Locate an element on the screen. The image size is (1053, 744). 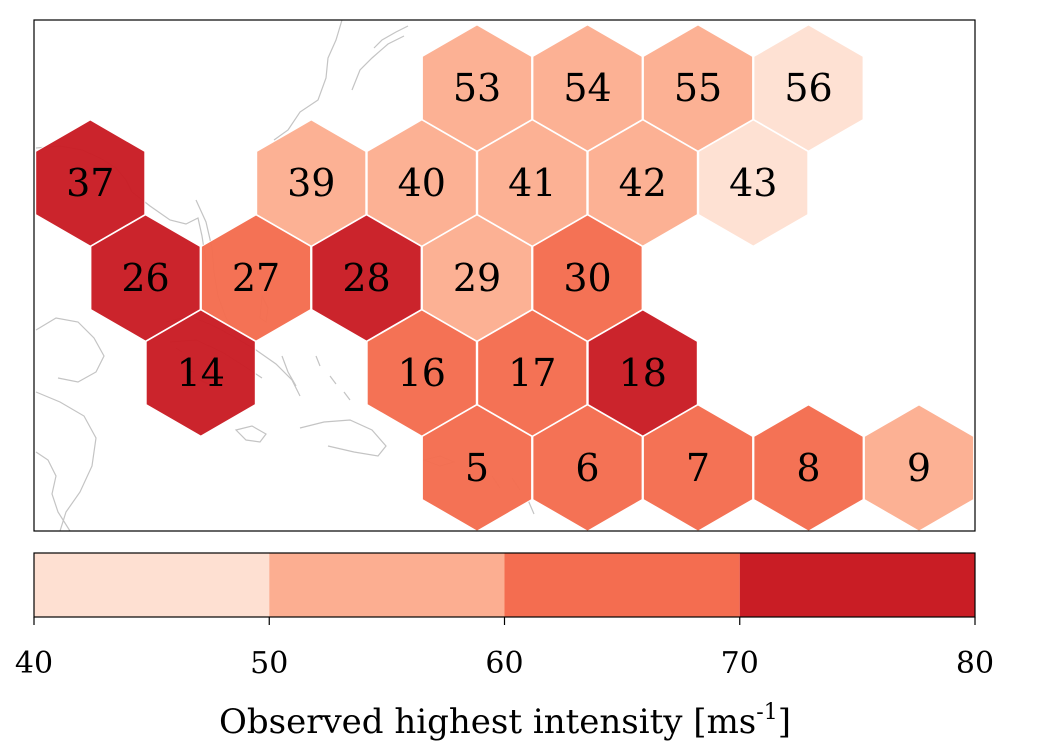
hex-label-5: 5 is located at coordinates (477, 468).